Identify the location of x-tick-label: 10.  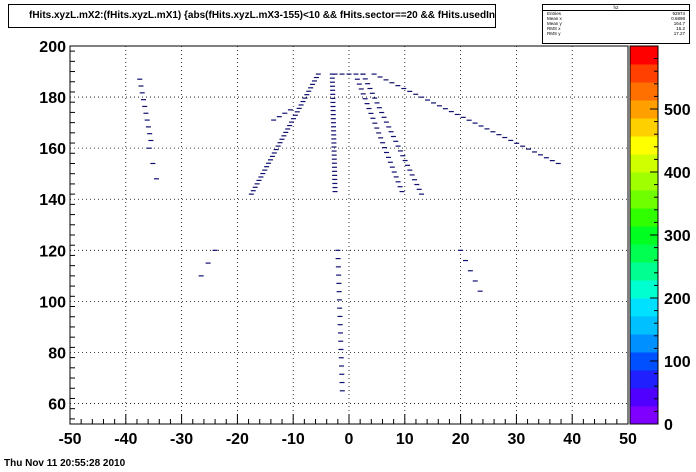
(405, 439).